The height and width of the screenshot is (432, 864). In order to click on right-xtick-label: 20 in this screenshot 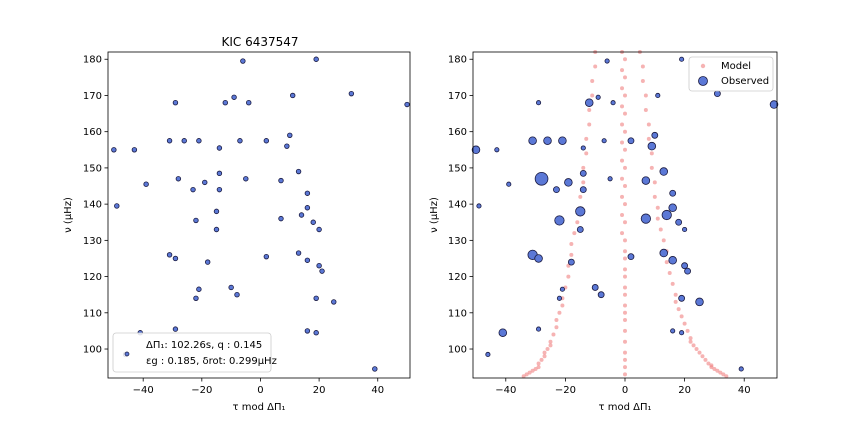, I will do `click(684, 390)`.